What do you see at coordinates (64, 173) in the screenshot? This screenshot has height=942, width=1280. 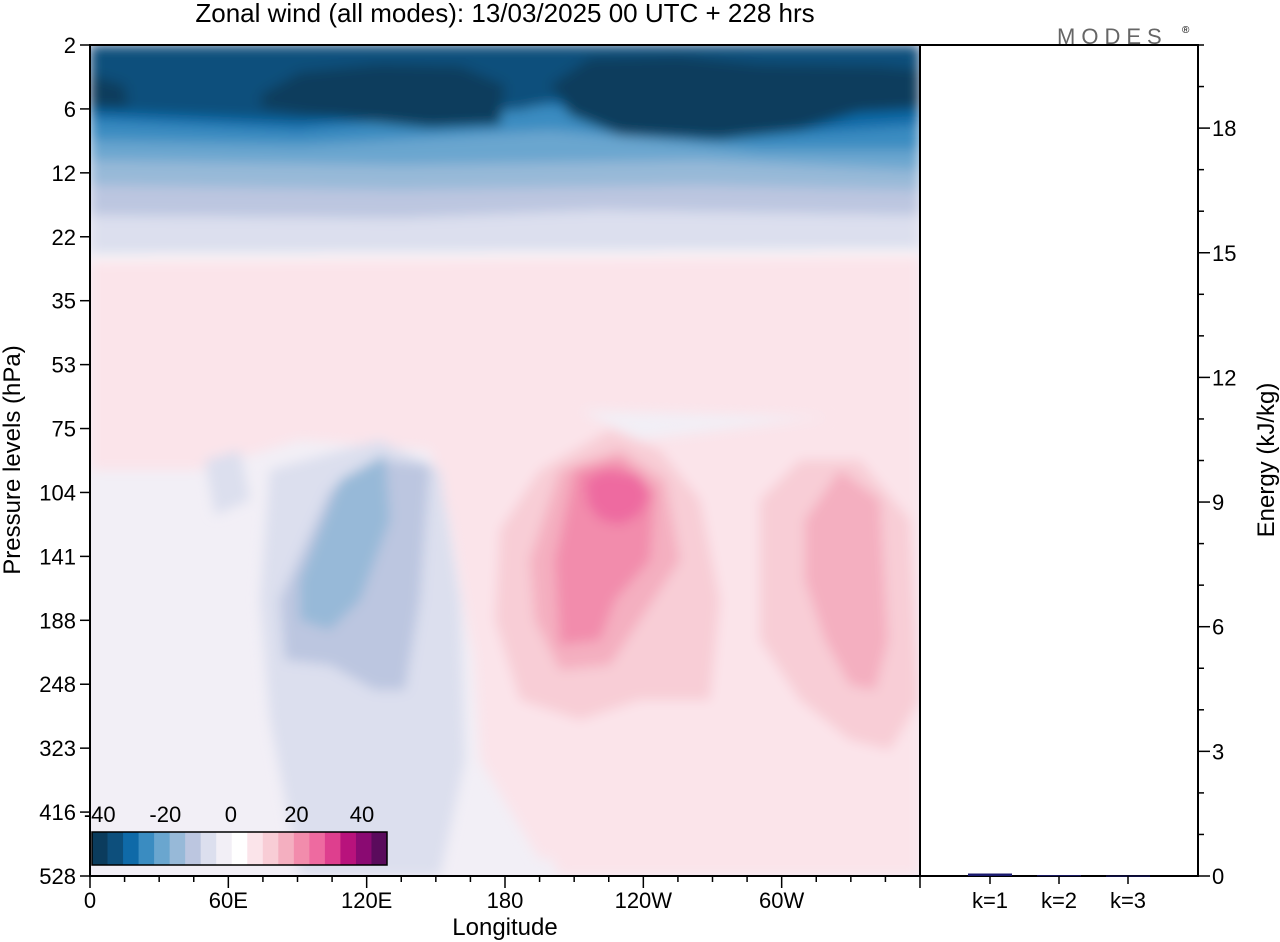 I see `y-tick-label: 12` at bounding box center [64, 173].